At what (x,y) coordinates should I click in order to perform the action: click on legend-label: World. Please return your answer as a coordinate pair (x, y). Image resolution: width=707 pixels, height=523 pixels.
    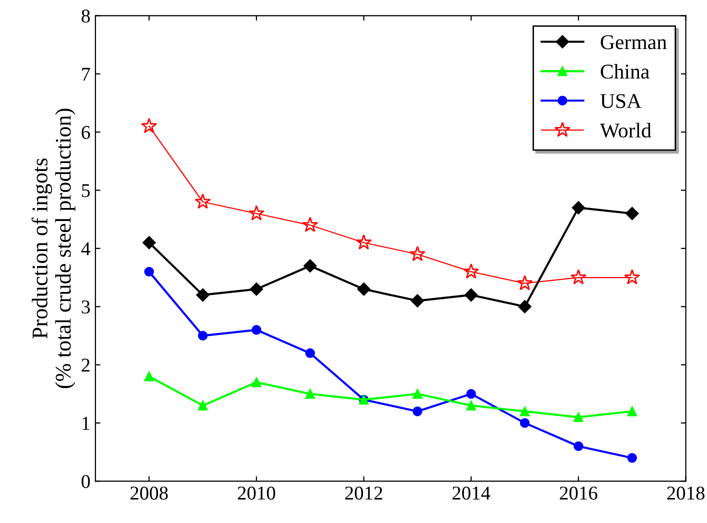
    Looking at the image, I should click on (626, 130).